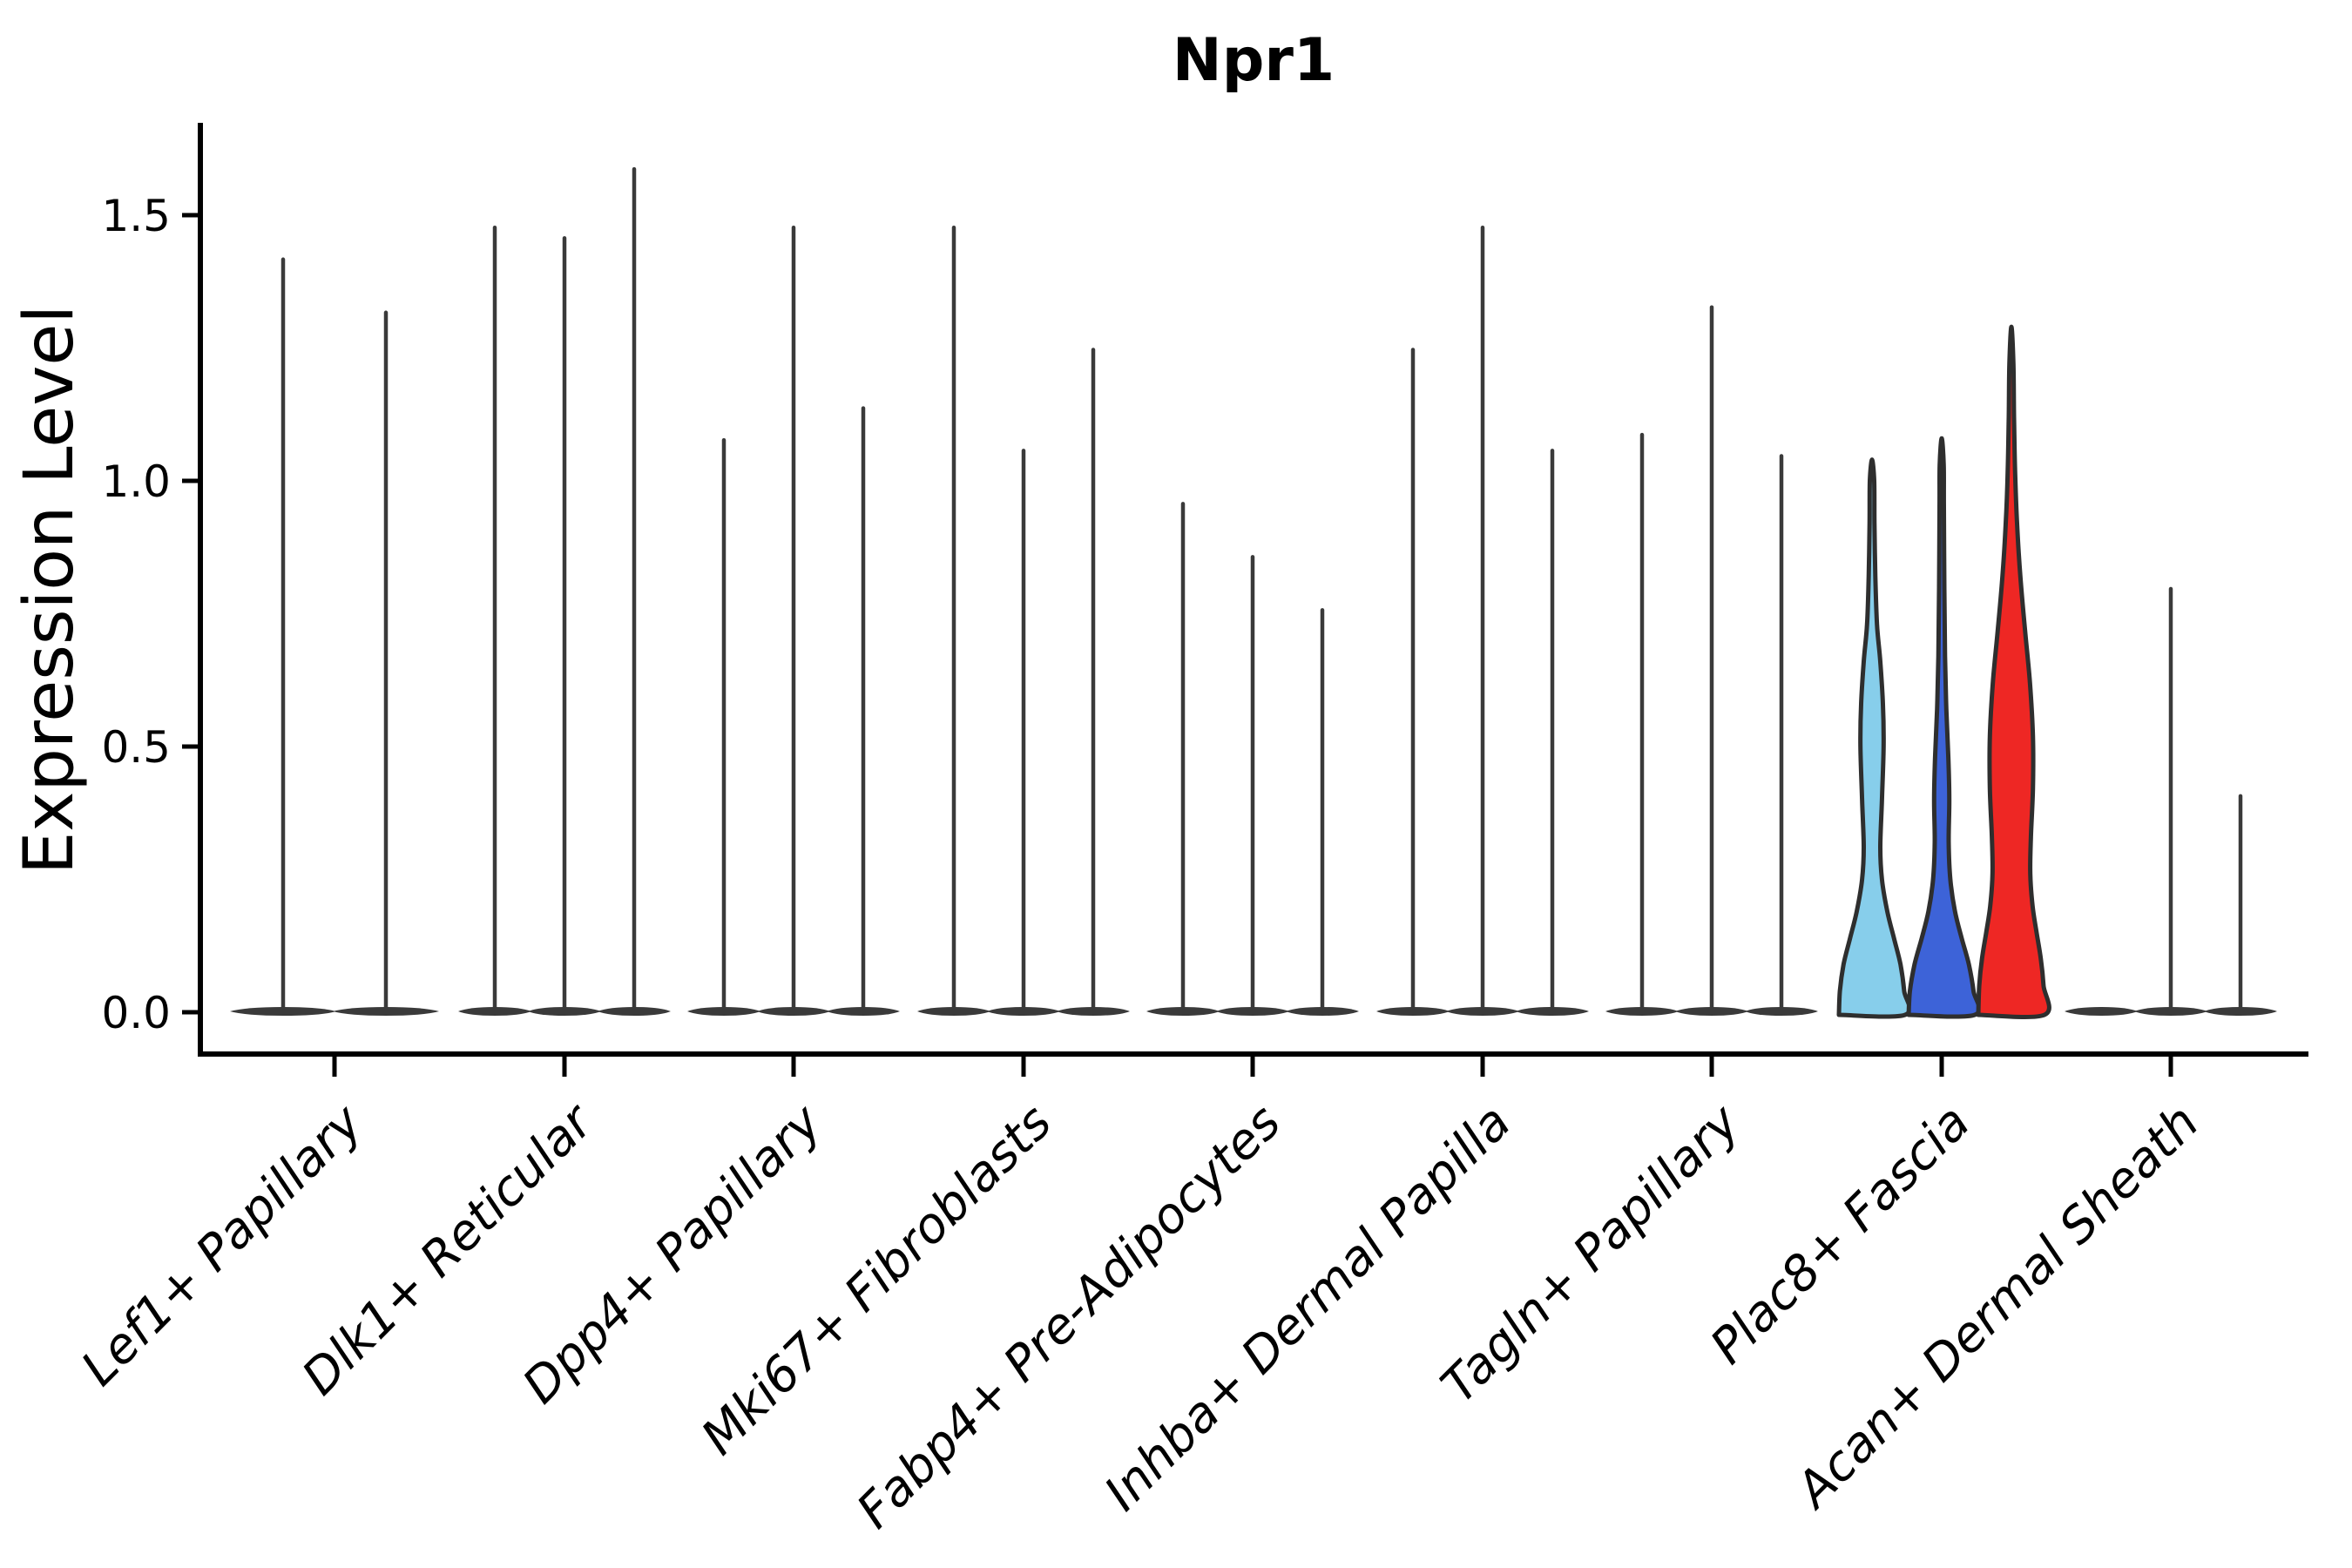 The height and width of the screenshot is (1568, 2352). What do you see at coordinates (136, 1013) in the screenshot?
I see `y-tick-label: 0.0` at bounding box center [136, 1013].